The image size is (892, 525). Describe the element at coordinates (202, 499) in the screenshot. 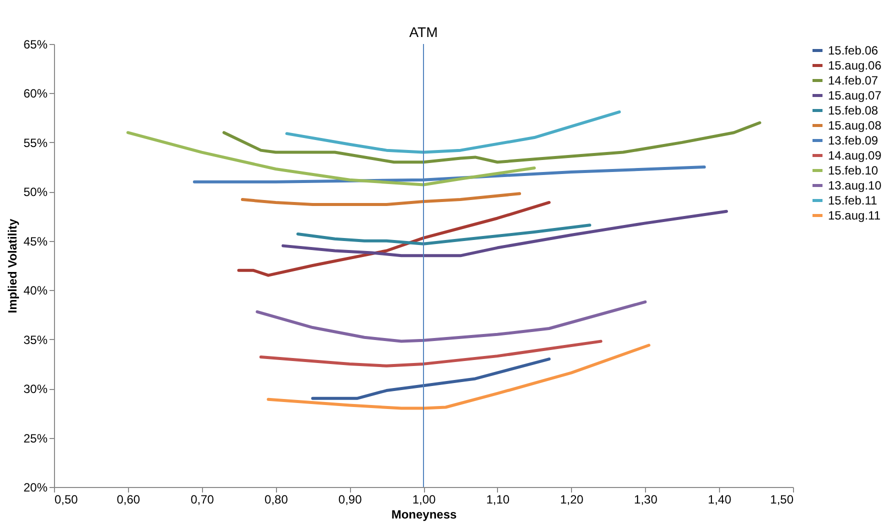

I see `x-tick-label: 0,70` at that location.